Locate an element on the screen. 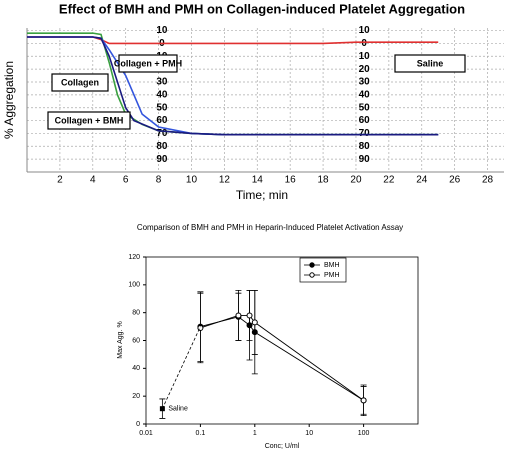 This screenshot has height=451, width=520. y-axis-label: Max Agg. % is located at coordinates (120, 339).